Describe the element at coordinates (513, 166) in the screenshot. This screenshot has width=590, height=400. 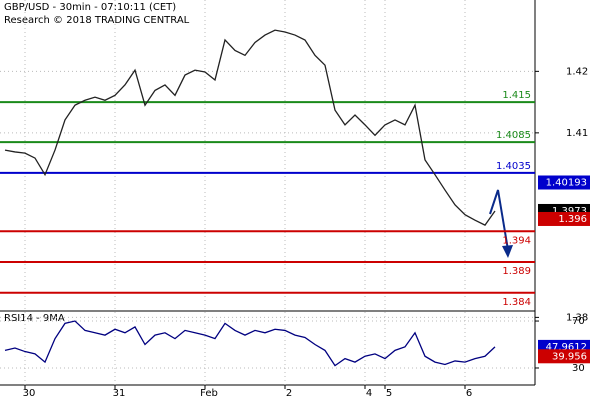
I see `level-label: 1.4035` at that location.